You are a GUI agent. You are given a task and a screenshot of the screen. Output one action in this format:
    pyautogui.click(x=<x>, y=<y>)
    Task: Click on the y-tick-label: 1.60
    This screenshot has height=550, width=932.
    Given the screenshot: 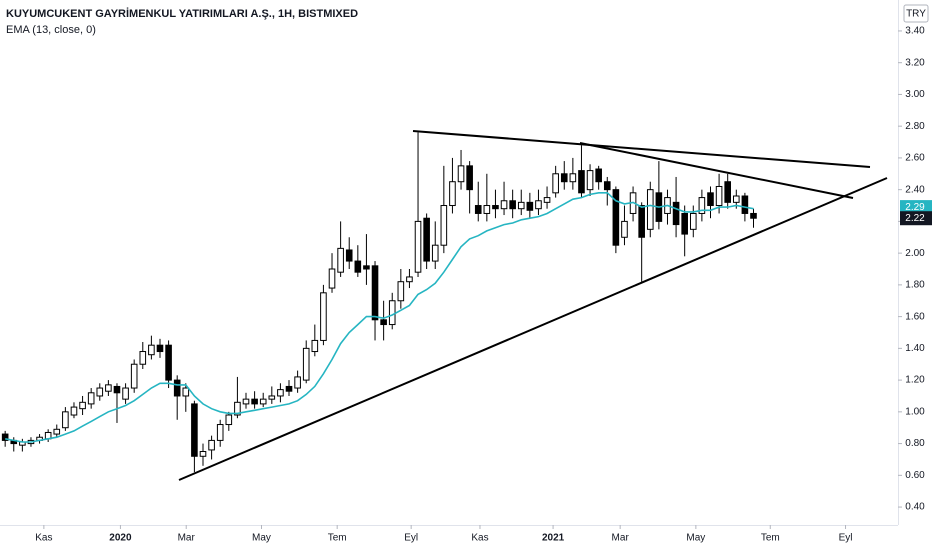 What is the action you would take?
    pyautogui.click(x=915, y=316)
    